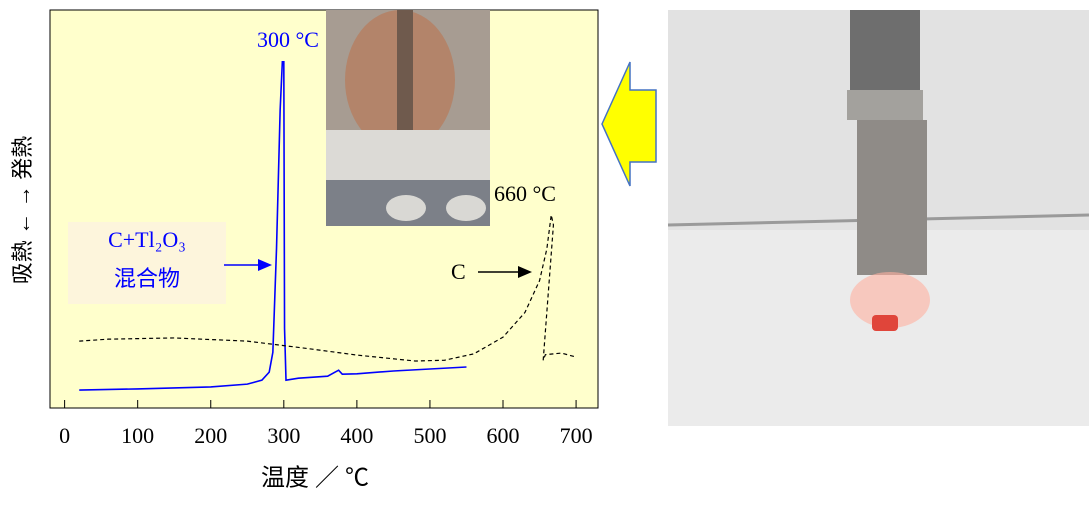  Describe the element at coordinates (288, 39) in the screenshot. I see `annotation: 300 °C` at that location.